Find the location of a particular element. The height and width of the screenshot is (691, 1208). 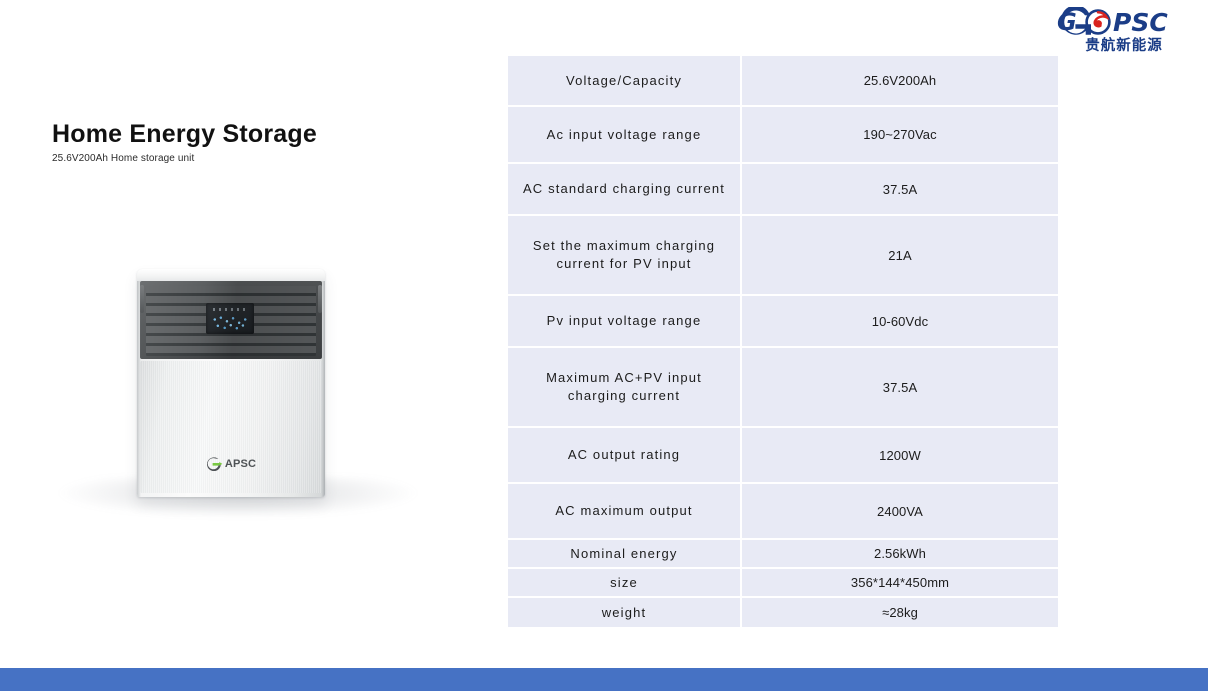

spec-row: weight ≈28kg is located at coordinates (783, 612).